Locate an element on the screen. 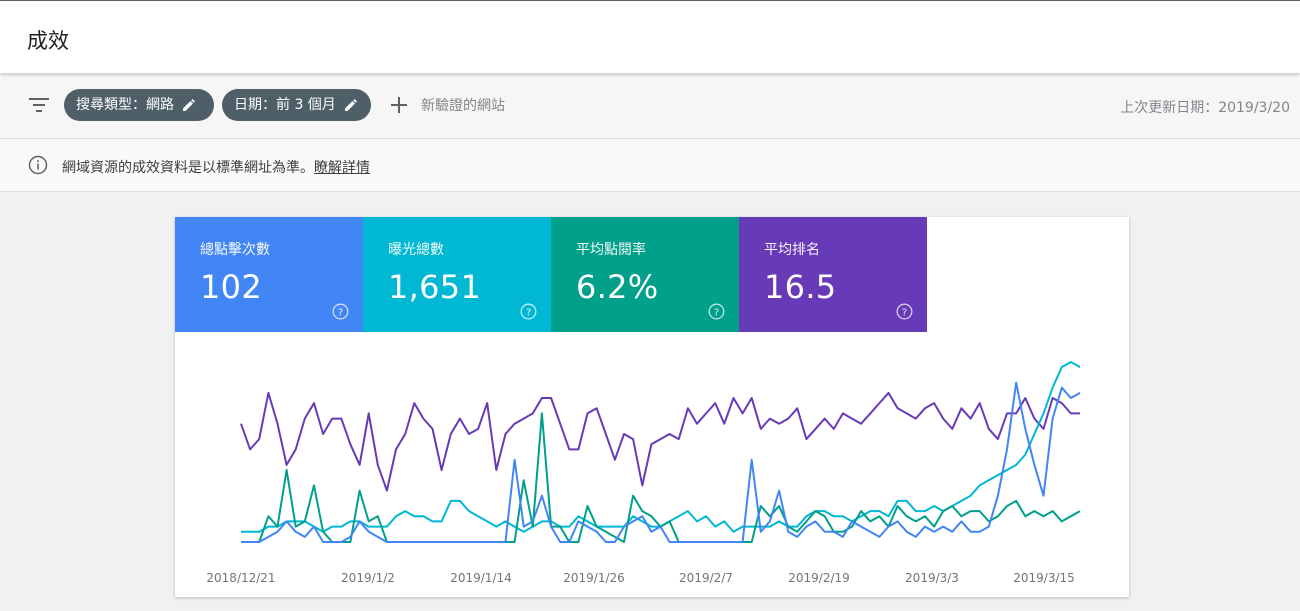  metric-average-ctr: 平均點閱率 6.2% ? is located at coordinates (645, 274).